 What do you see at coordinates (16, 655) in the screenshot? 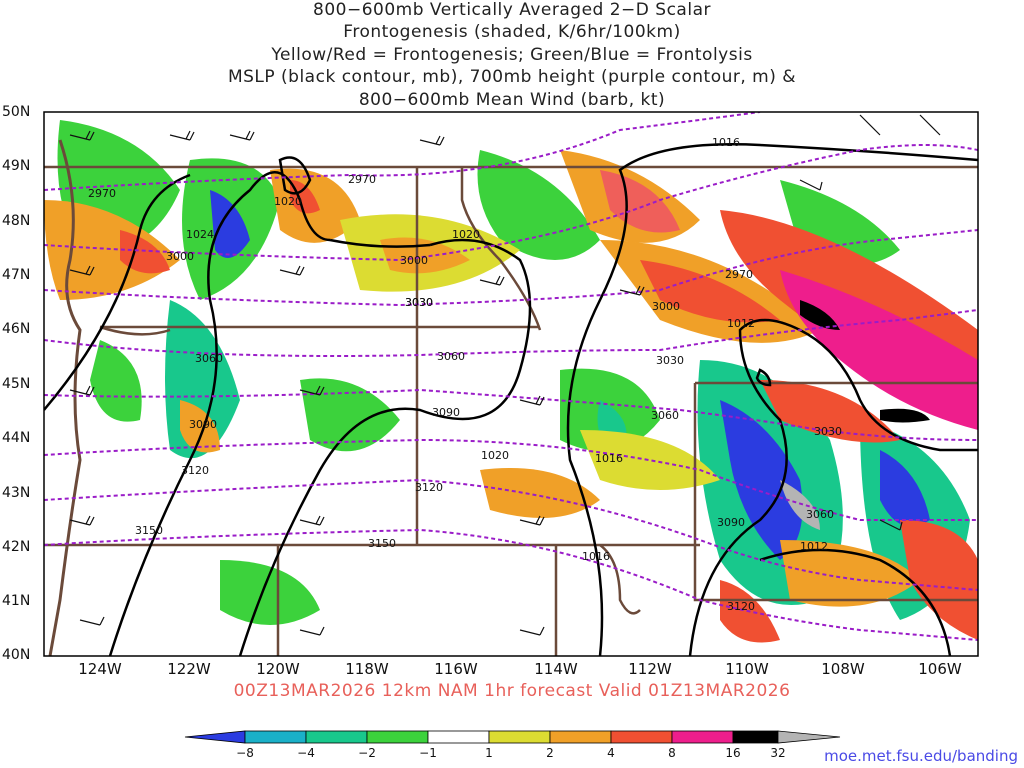
I see `lat-label: 40N` at bounding box center [16, 655].